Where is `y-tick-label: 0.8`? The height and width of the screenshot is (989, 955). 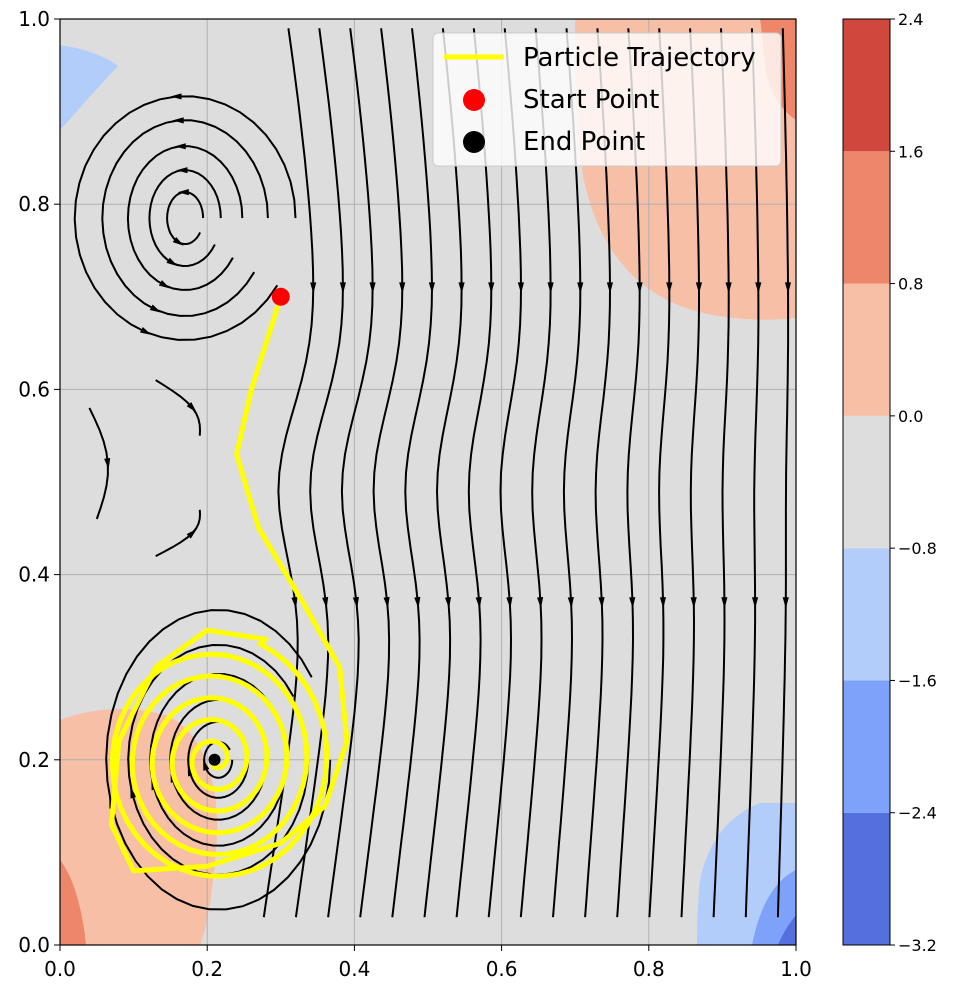
y-tick-label: 0.8 is located at coordinates (34, 204).